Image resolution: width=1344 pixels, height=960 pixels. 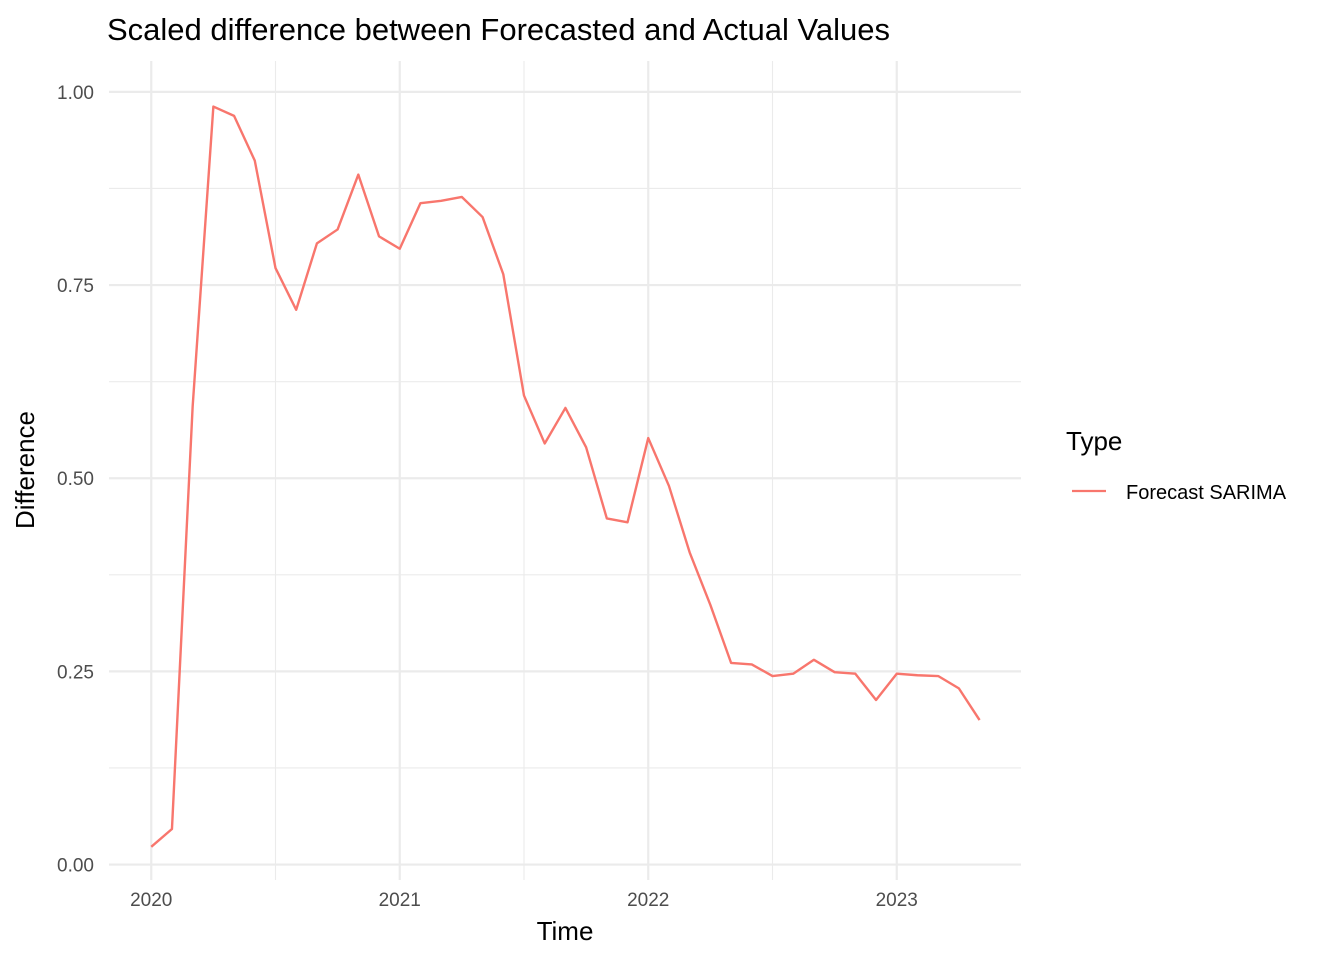 What do you see at coordinates (75, 93) in the screenshot?
I see `y-tick-label: 1.00` at bounding box center [75, 93].